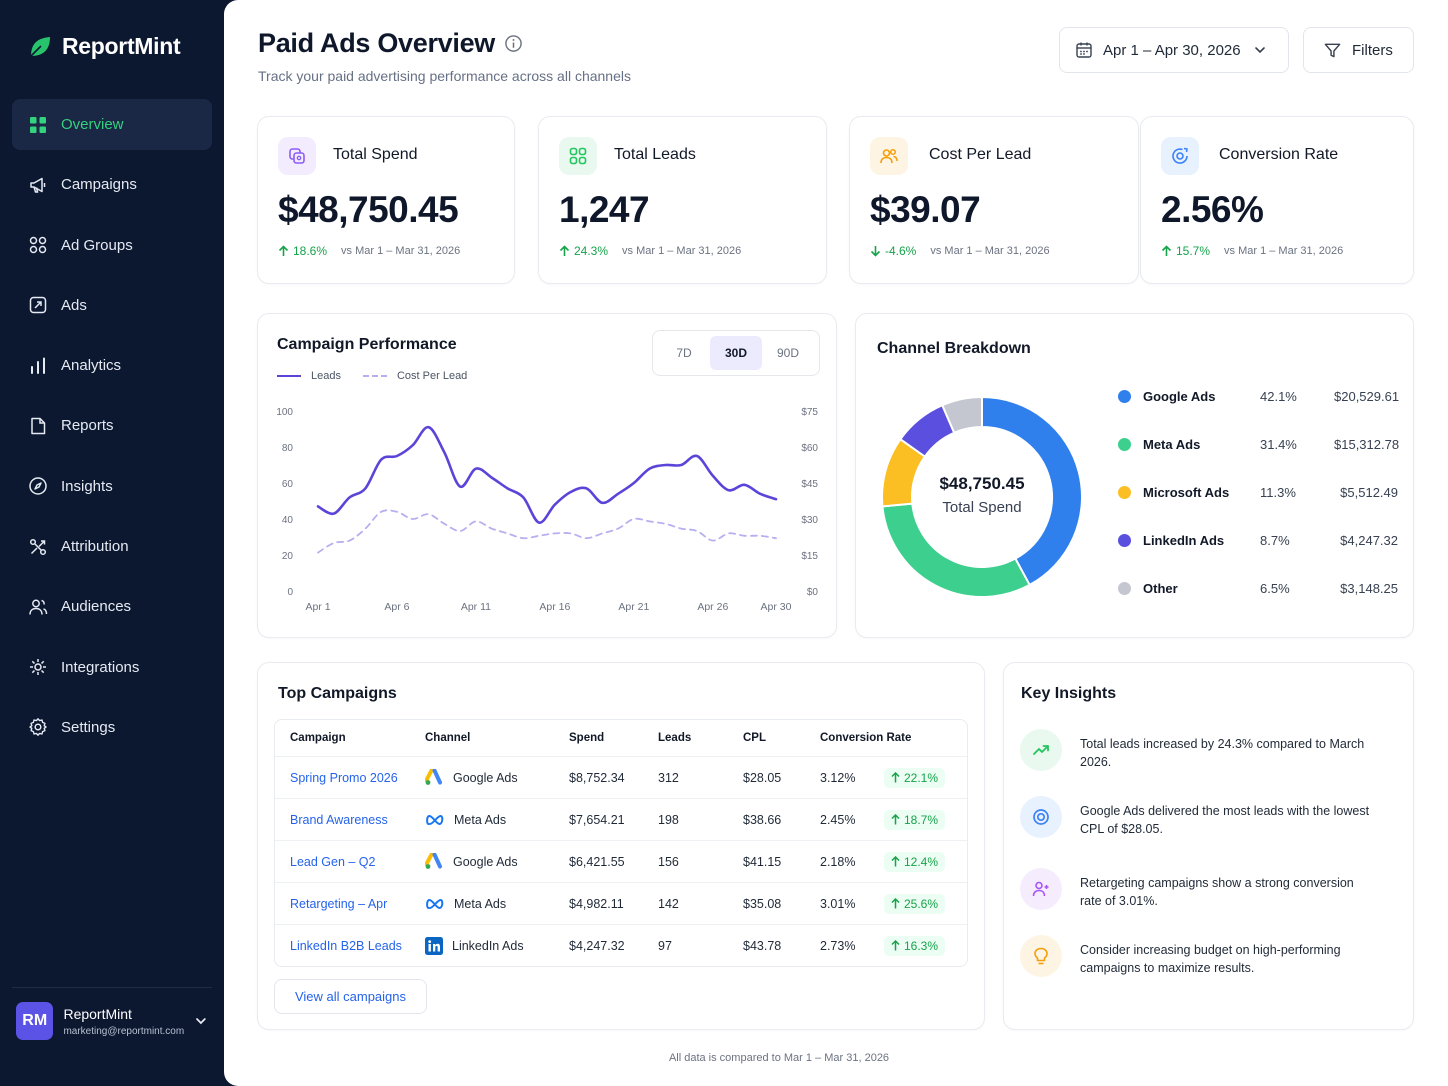  I want to click on gear-icon, so click(38, 727).